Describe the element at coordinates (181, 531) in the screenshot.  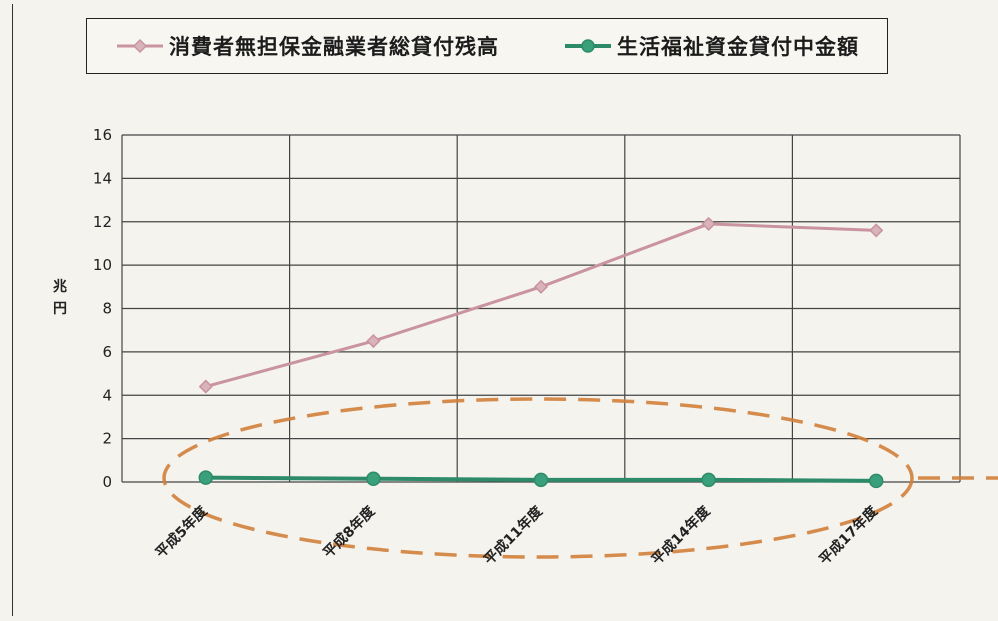
I see `x-tick-label: 平成5年度` at that location.